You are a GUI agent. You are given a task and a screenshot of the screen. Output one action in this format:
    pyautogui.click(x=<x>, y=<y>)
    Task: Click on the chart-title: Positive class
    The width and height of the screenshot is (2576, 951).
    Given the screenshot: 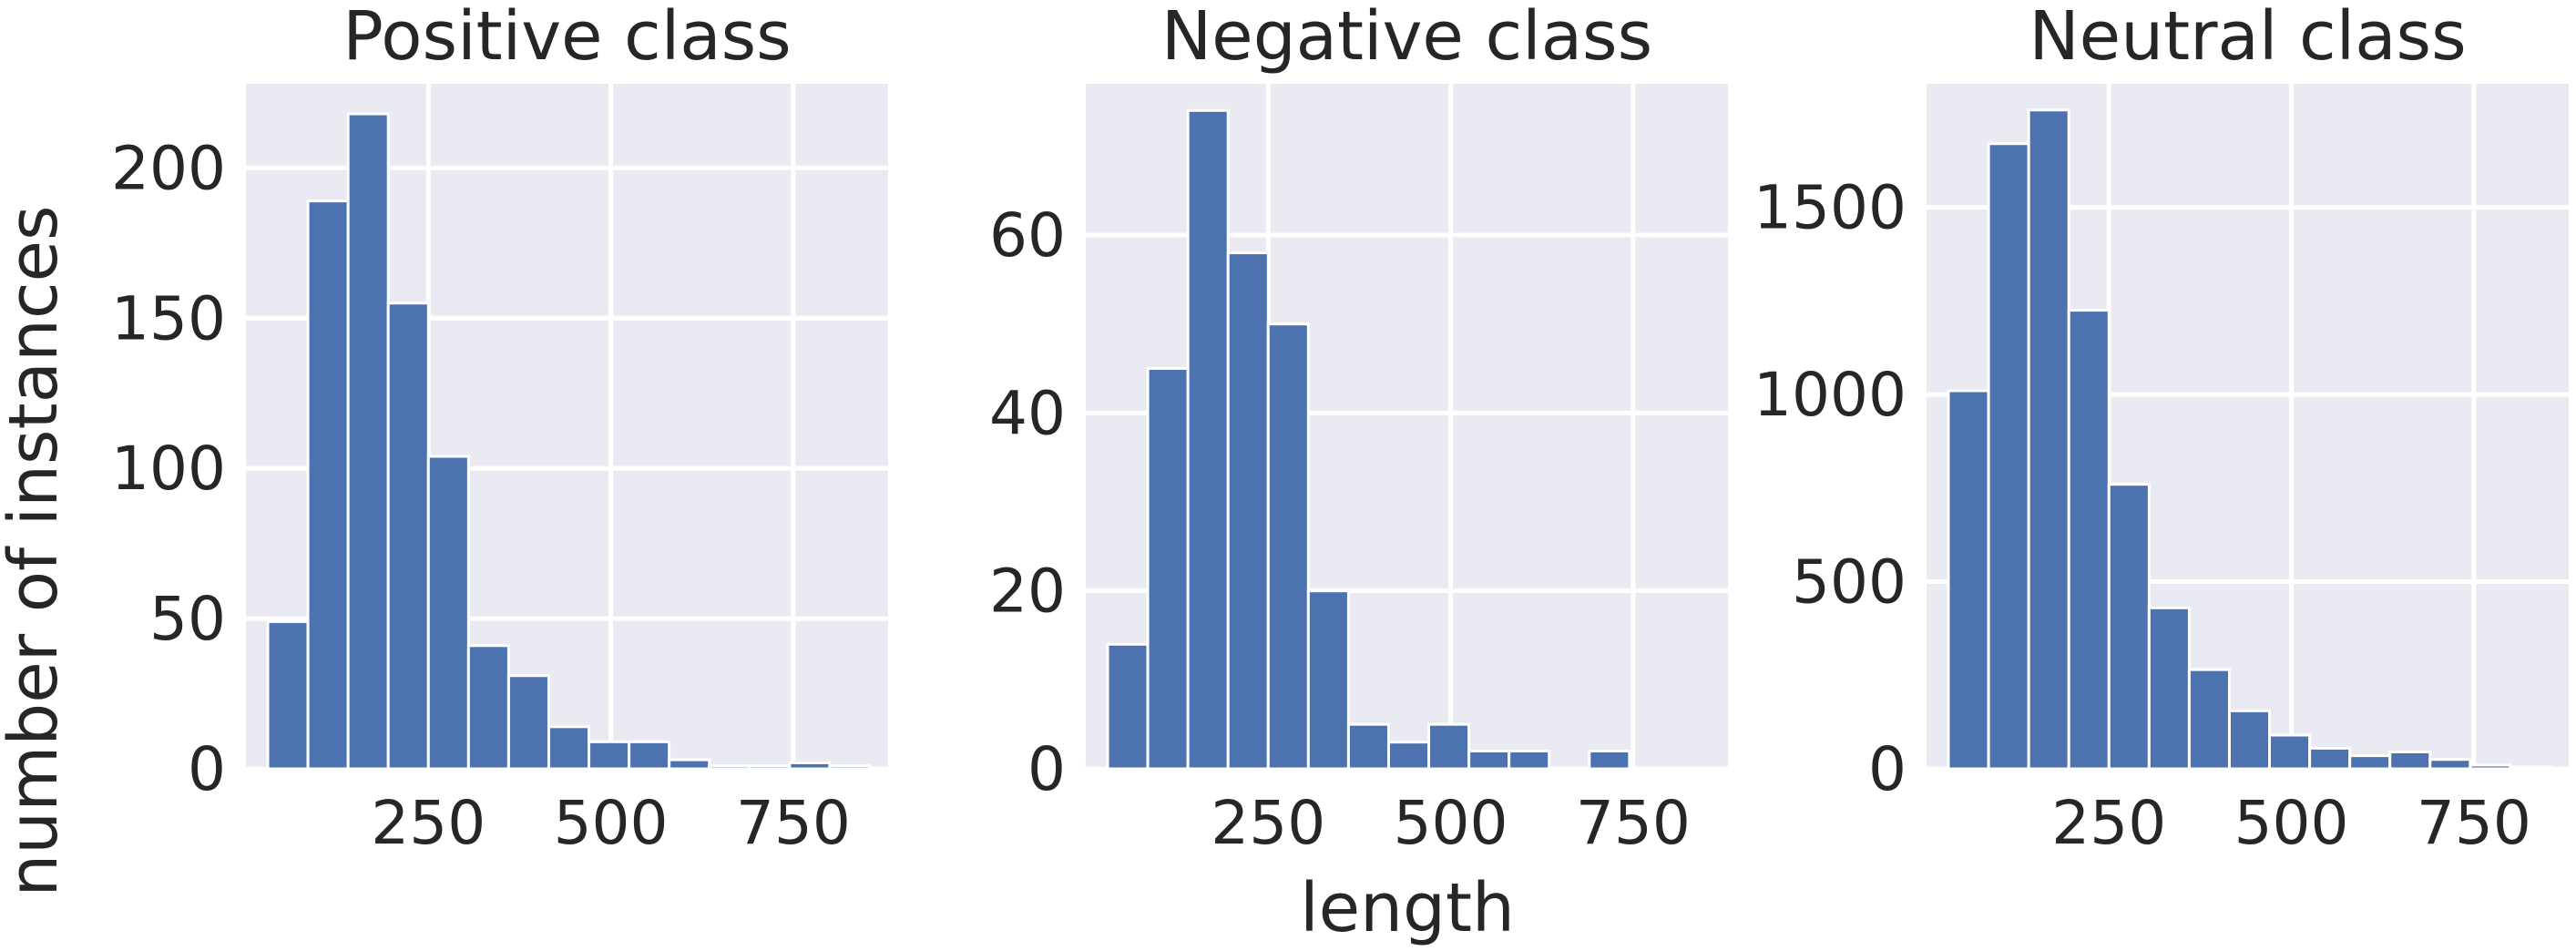 What is the action you would take?
    pyautogui.click(x=567, y=38)
    